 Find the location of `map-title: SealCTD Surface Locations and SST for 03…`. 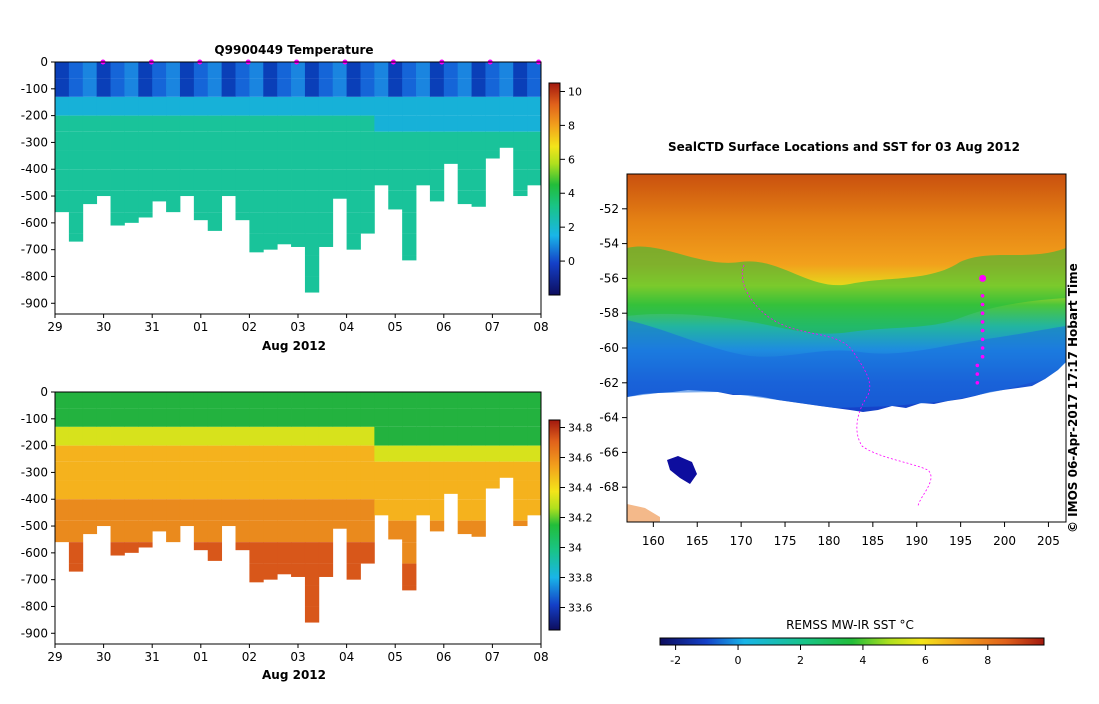

map-title: SealCTD Surface Locations and SST for 03… is located at coordinates (844, 147).